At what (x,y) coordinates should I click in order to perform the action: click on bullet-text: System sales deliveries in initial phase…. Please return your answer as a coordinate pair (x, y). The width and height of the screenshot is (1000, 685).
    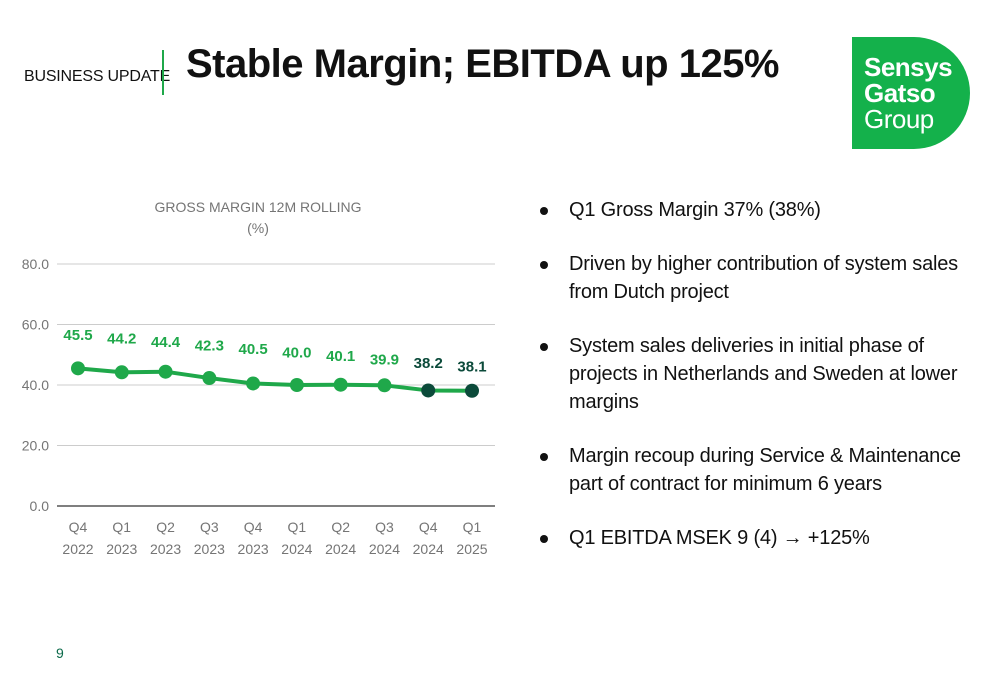
    Looking at the image, I should click on (763, 374).